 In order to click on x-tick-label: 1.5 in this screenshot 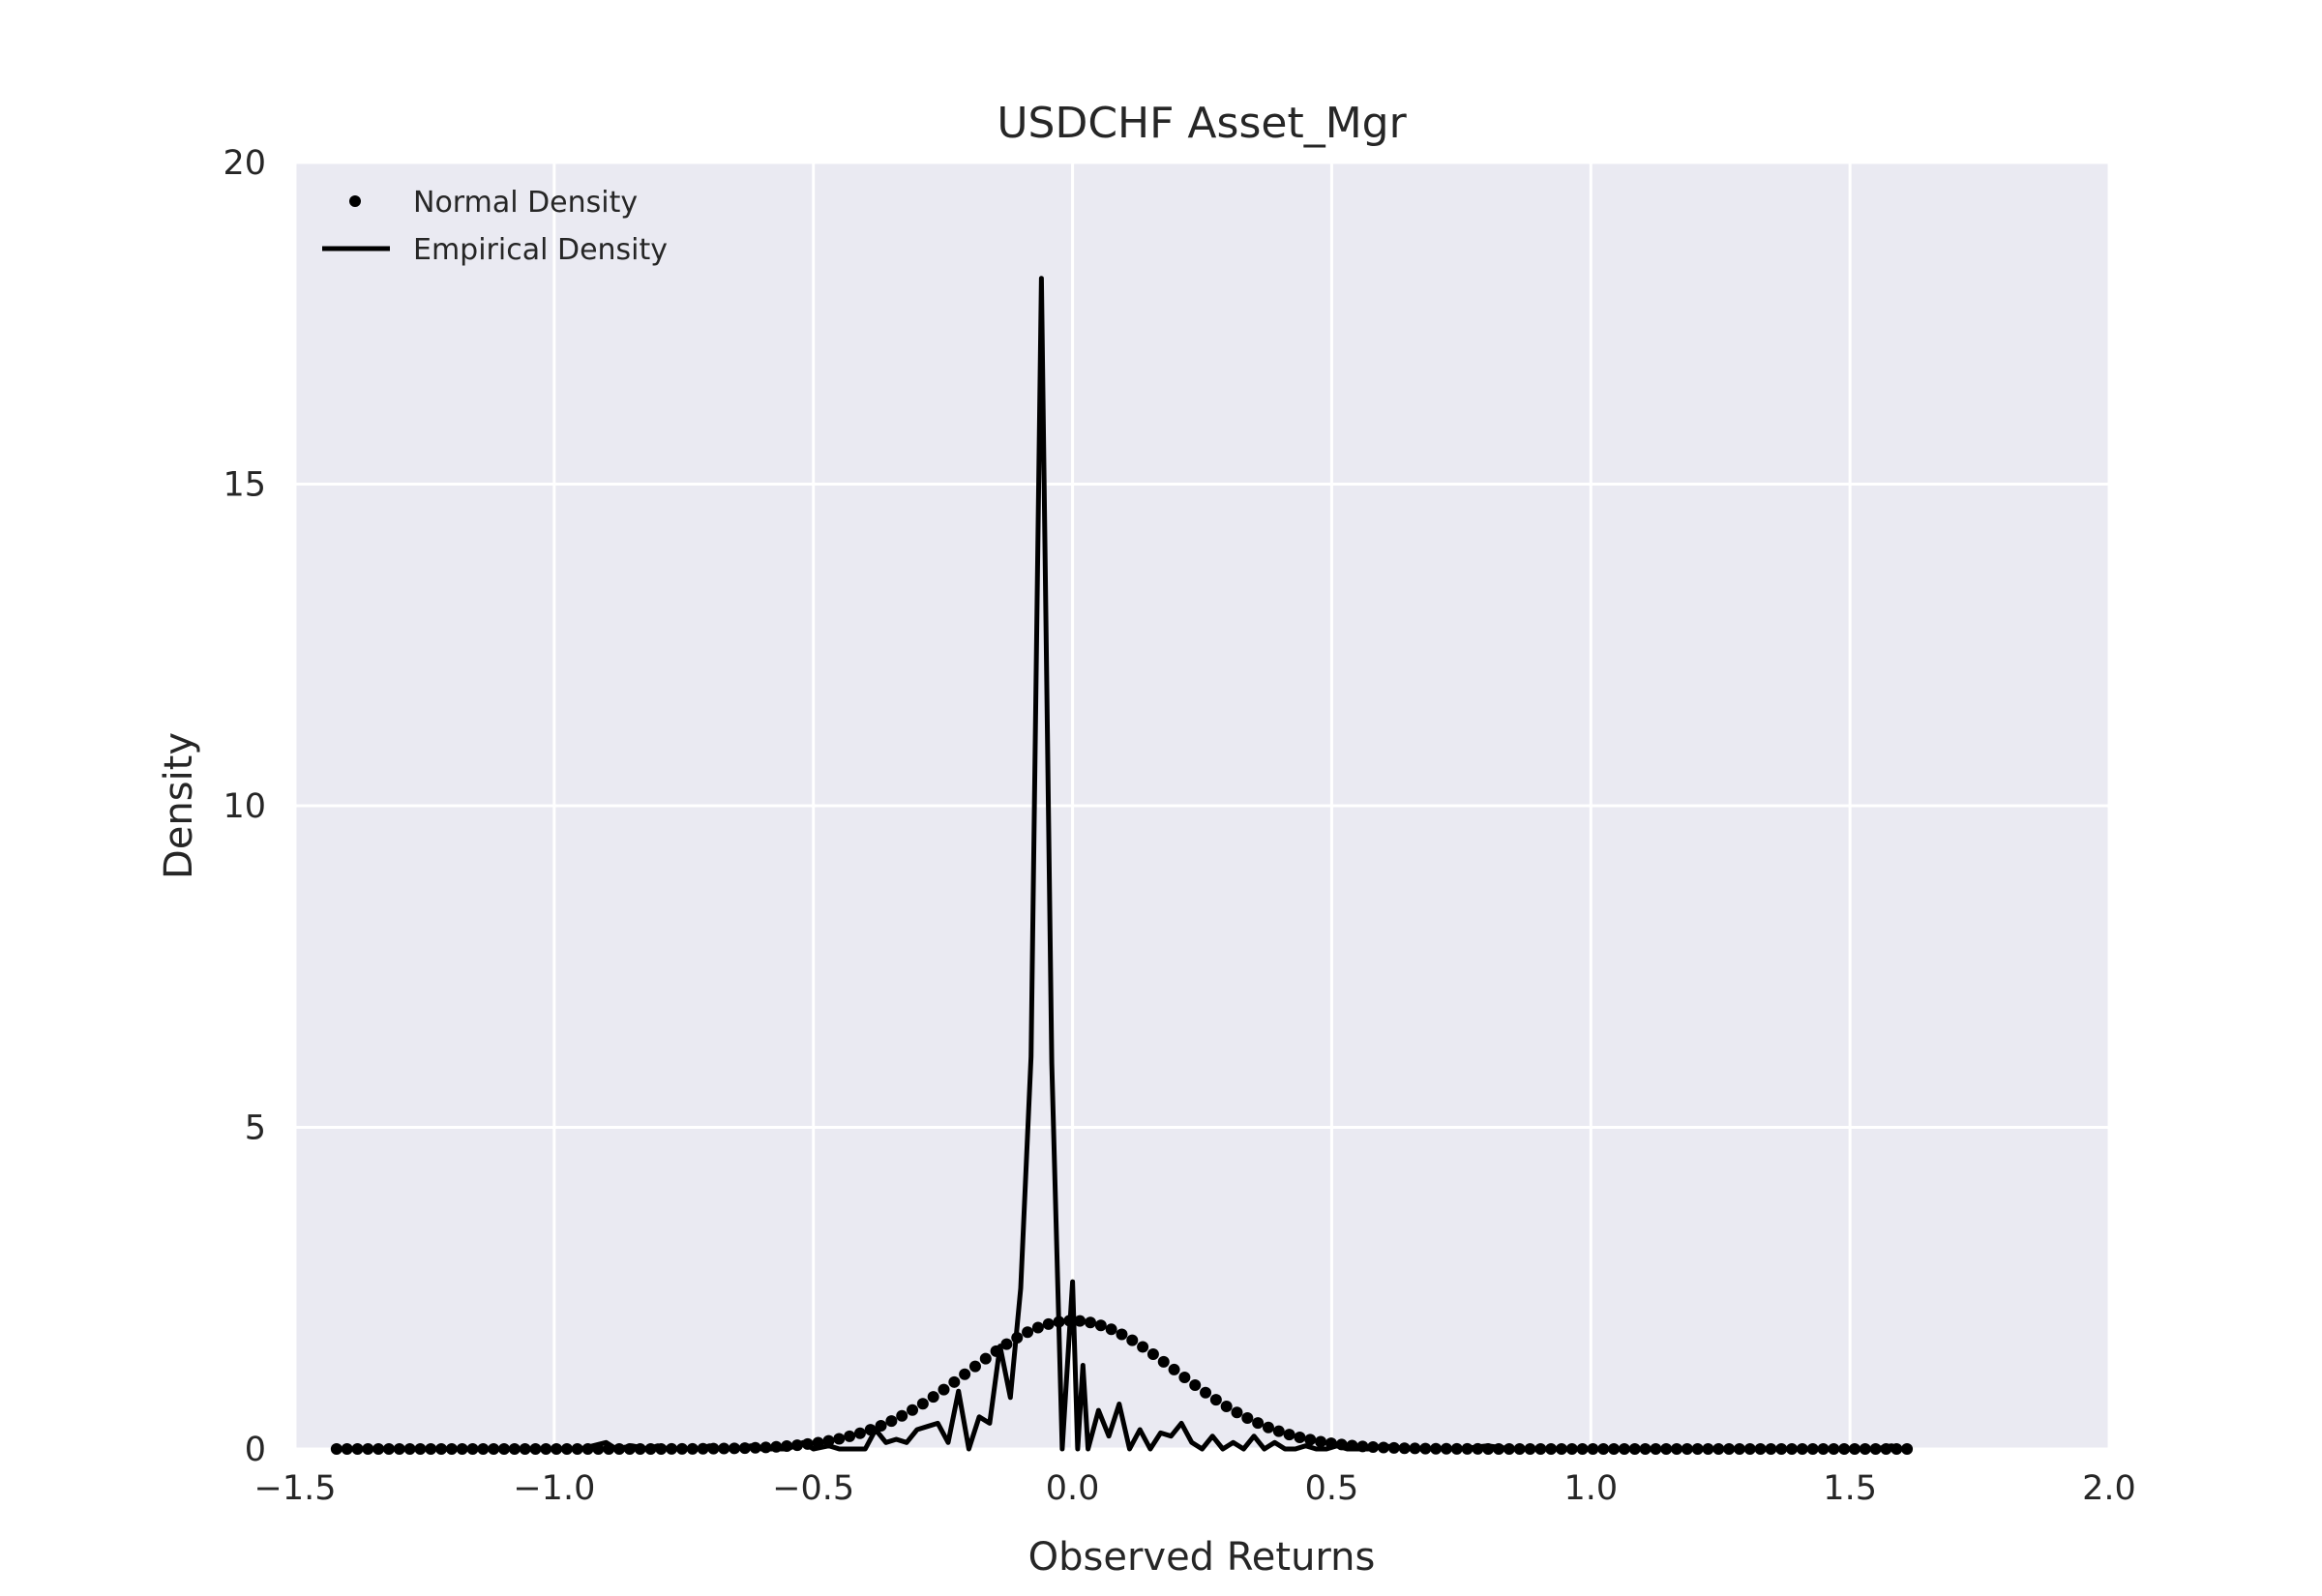, I will do `click(1850, 1488)`.